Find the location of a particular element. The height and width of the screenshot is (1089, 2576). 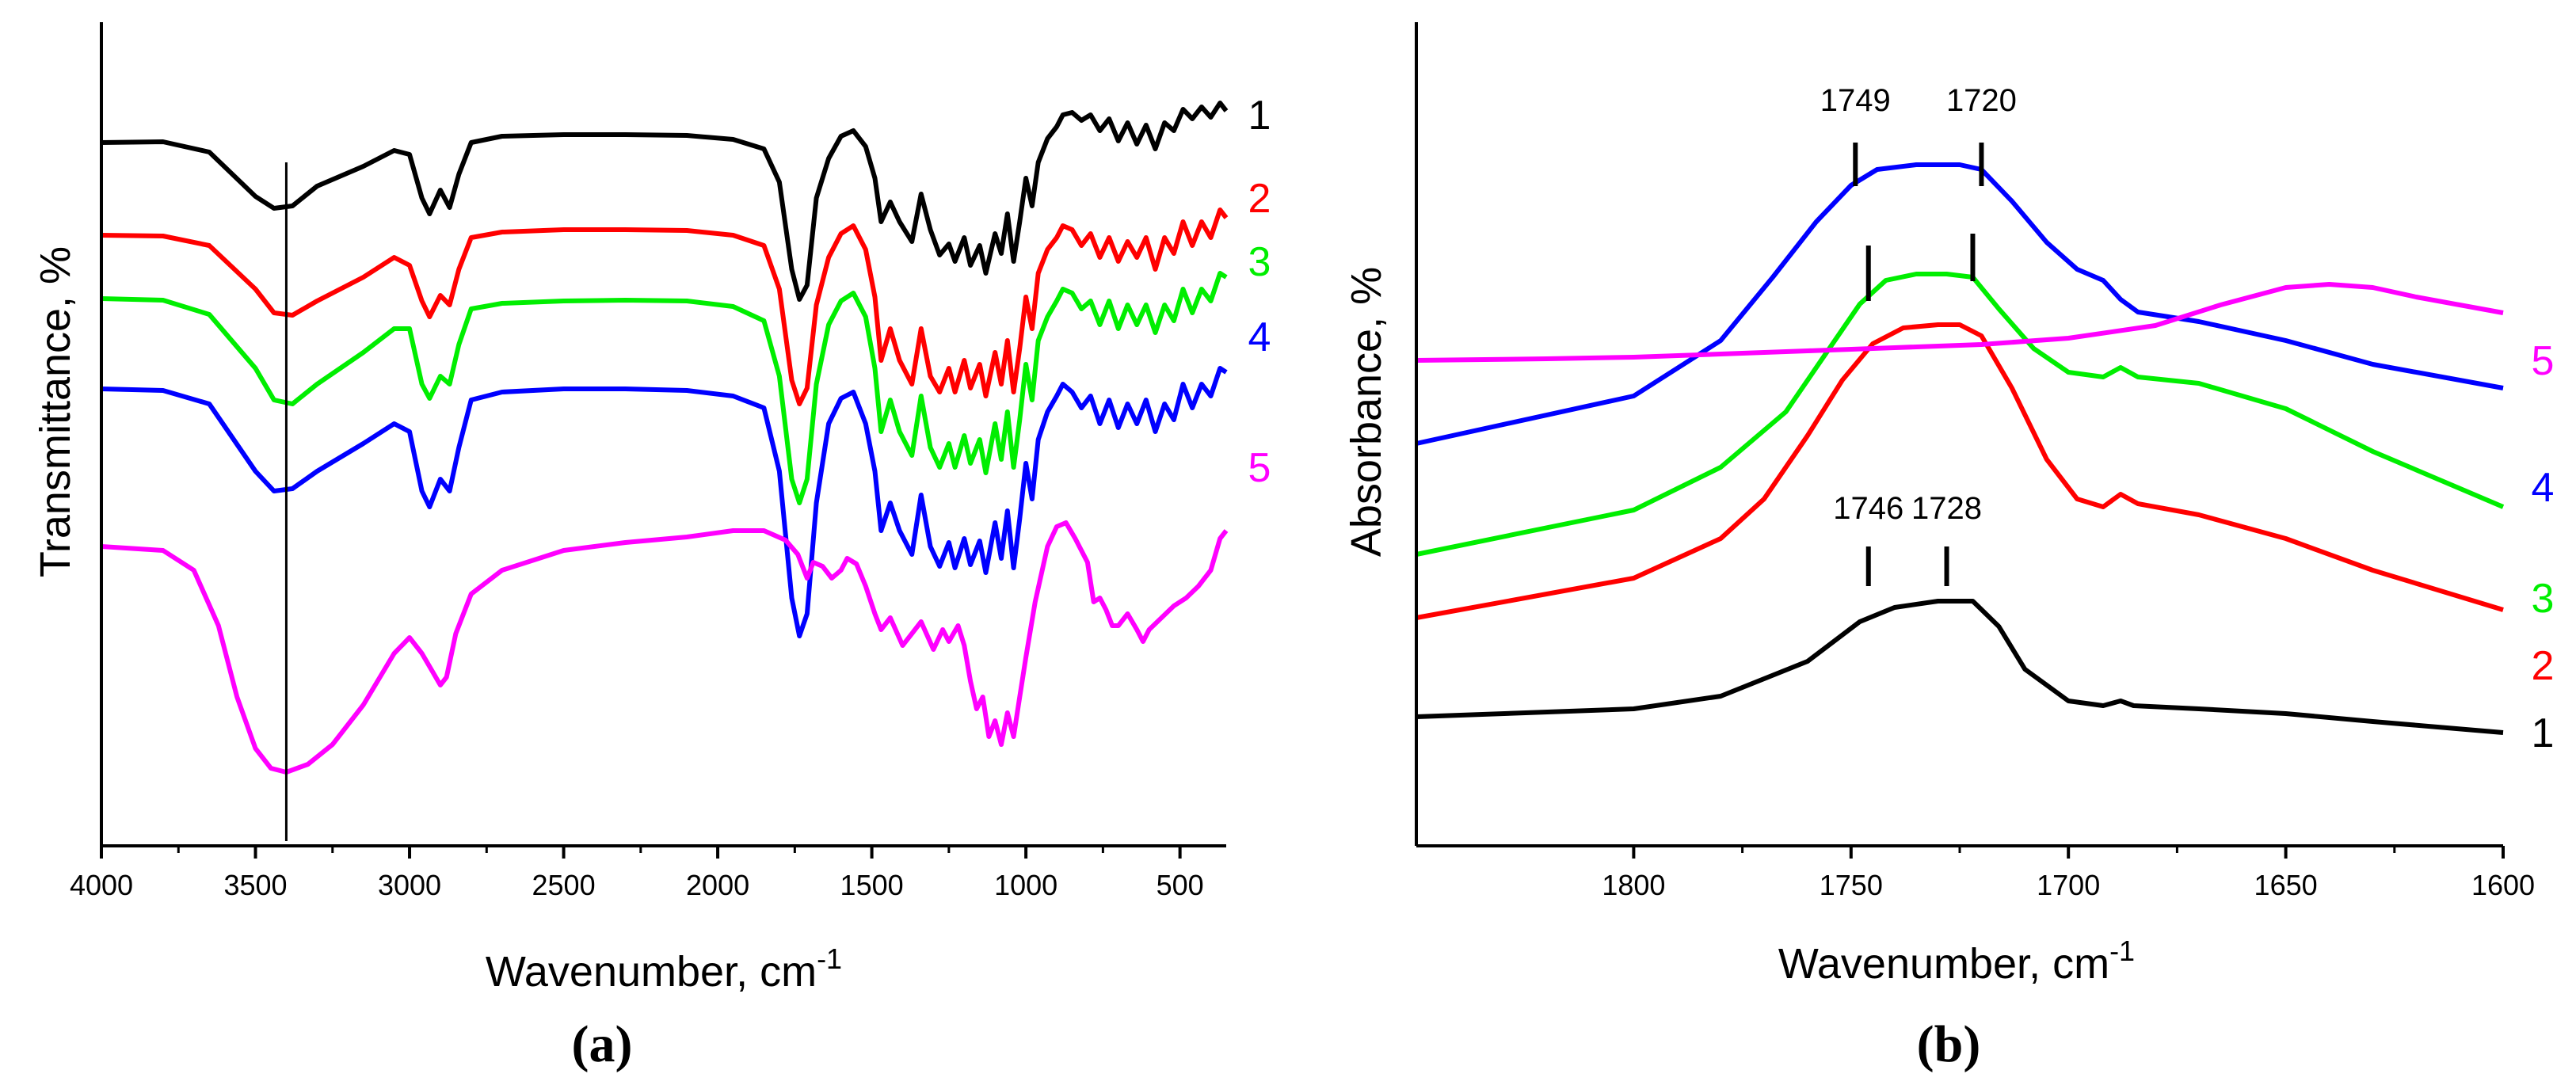

panel-label-b: (b) is located at coordinates (1949, 1044).